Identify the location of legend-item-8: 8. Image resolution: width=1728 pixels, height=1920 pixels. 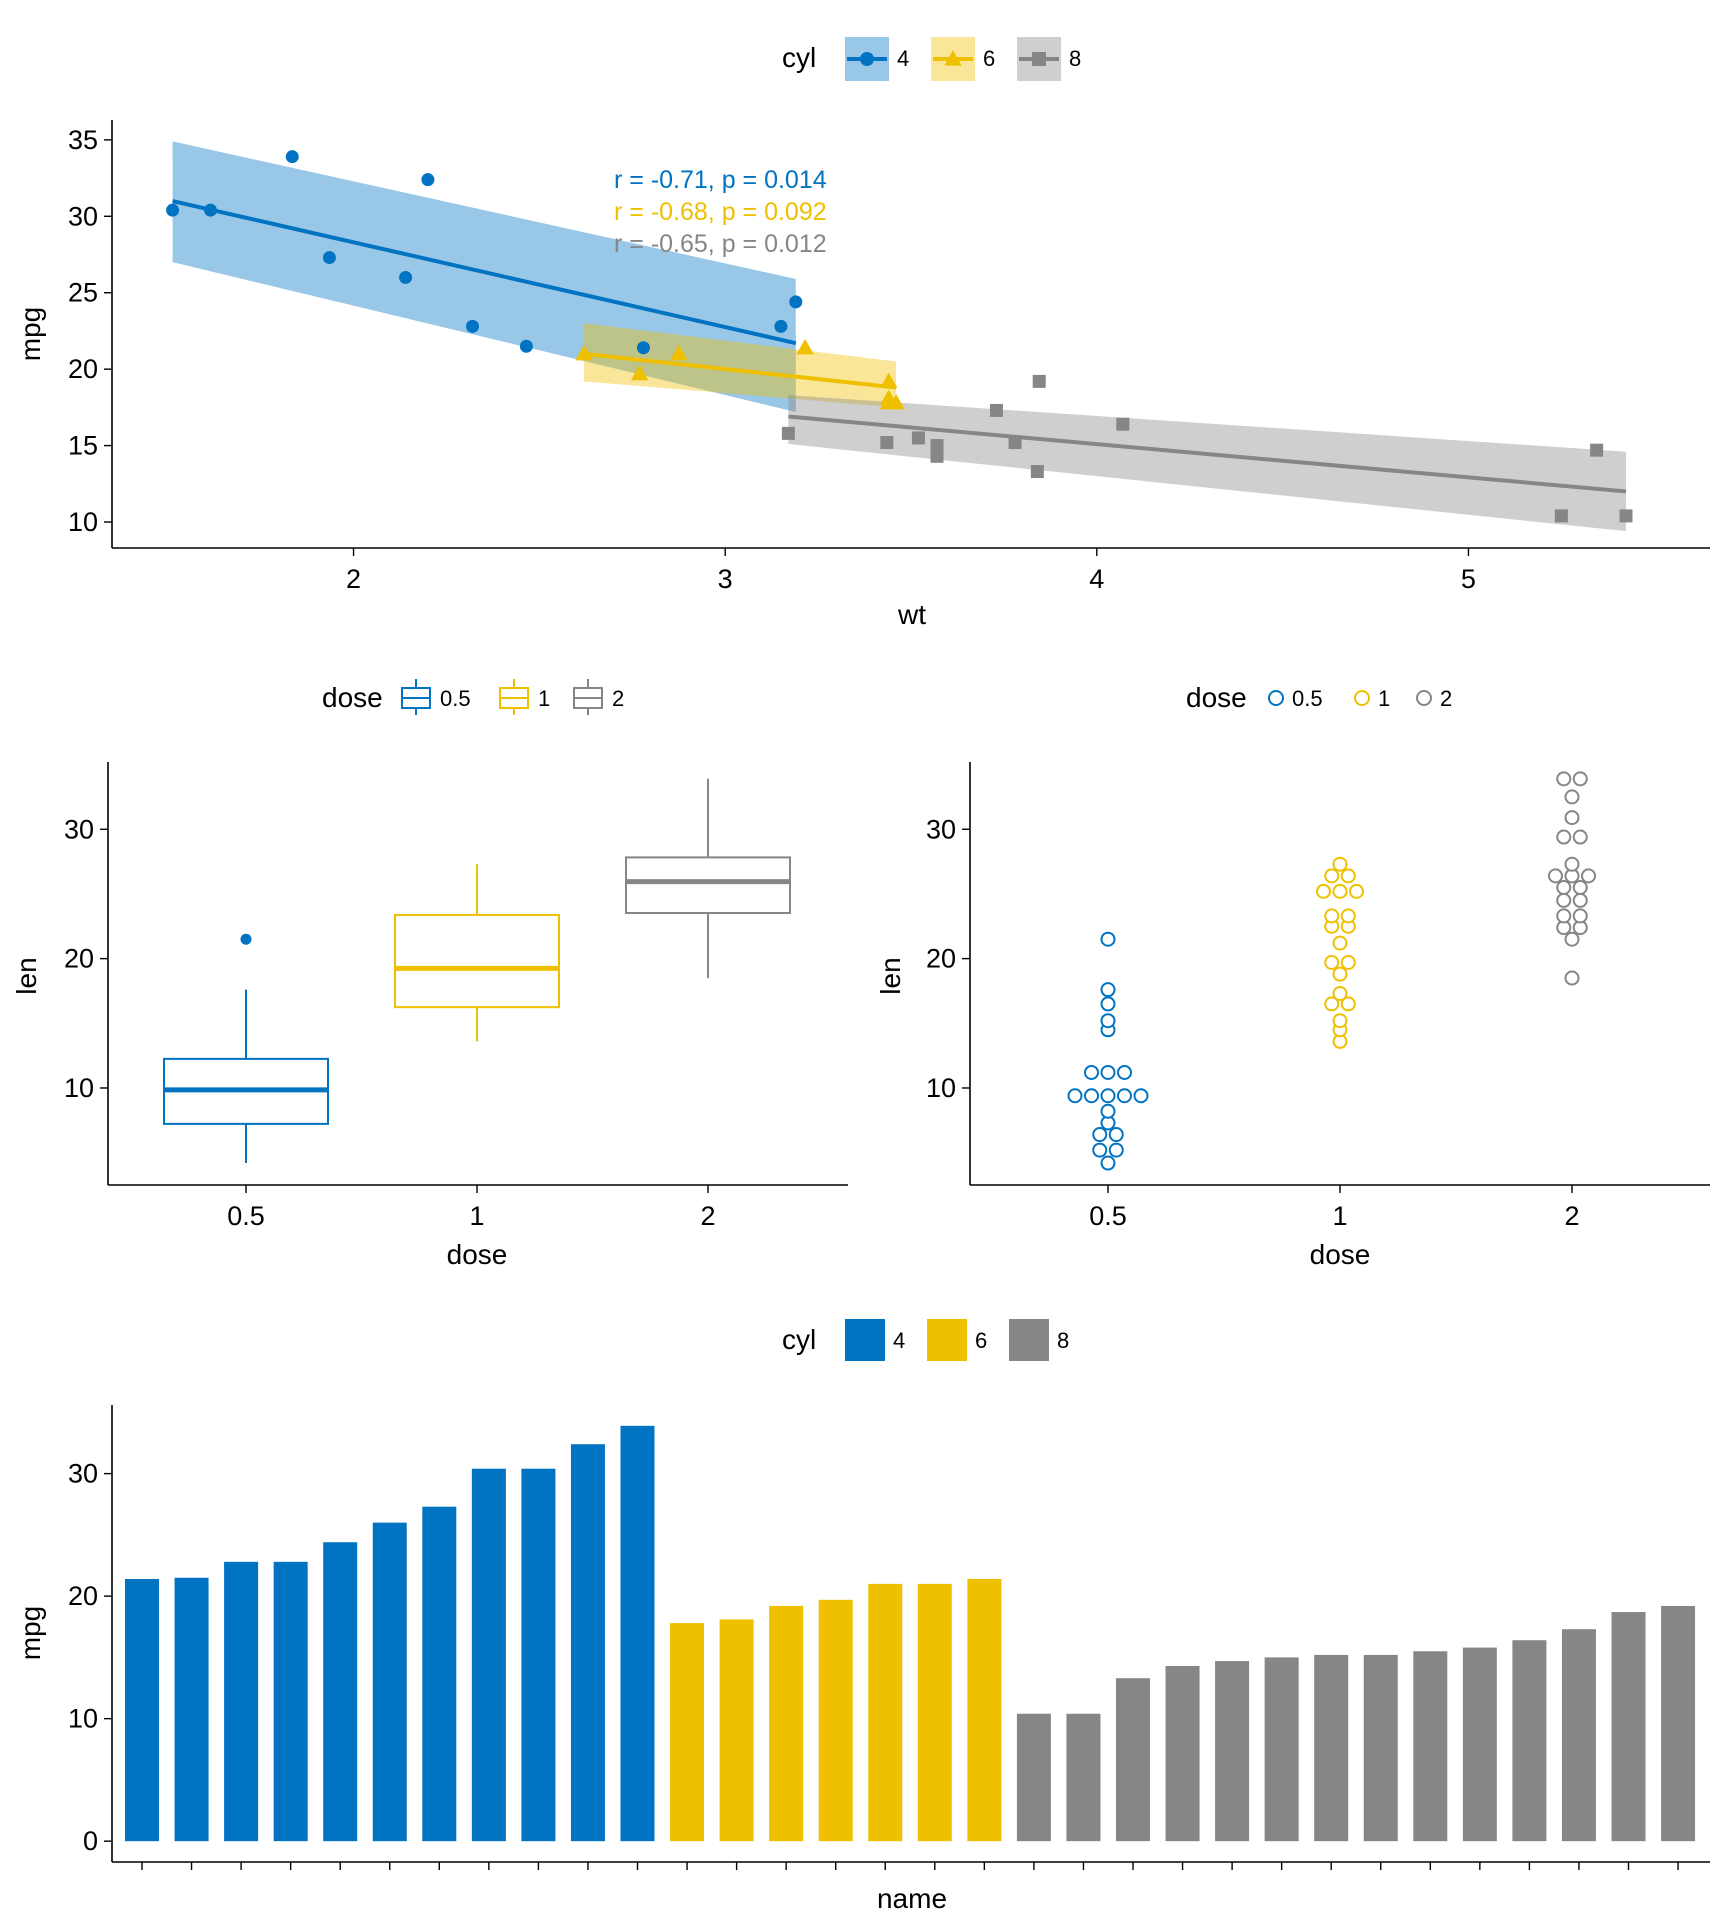
(1049, 59).